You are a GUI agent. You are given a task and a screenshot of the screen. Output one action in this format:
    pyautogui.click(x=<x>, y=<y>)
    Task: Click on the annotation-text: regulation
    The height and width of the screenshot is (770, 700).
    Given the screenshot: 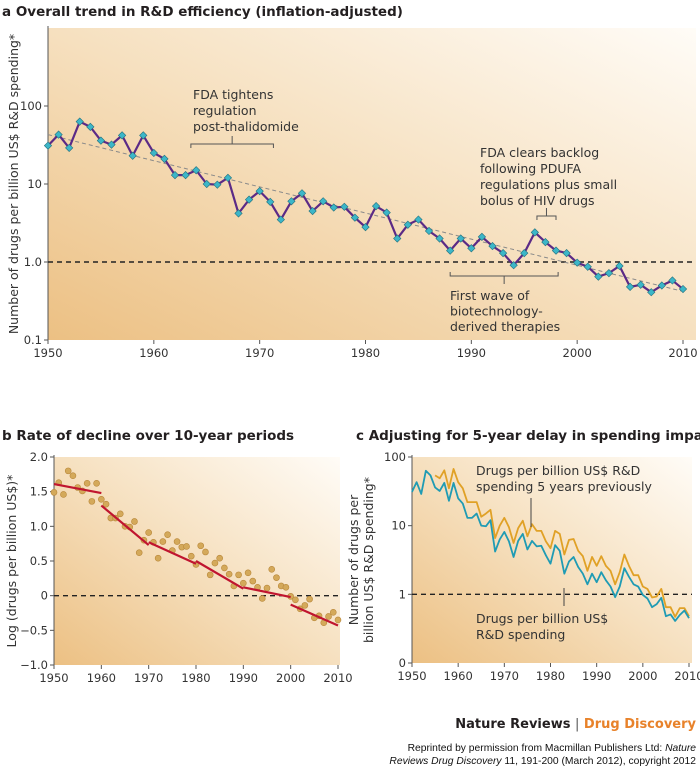 What is the action you would take?
    pyautogui.click(x=225, y=110)
    